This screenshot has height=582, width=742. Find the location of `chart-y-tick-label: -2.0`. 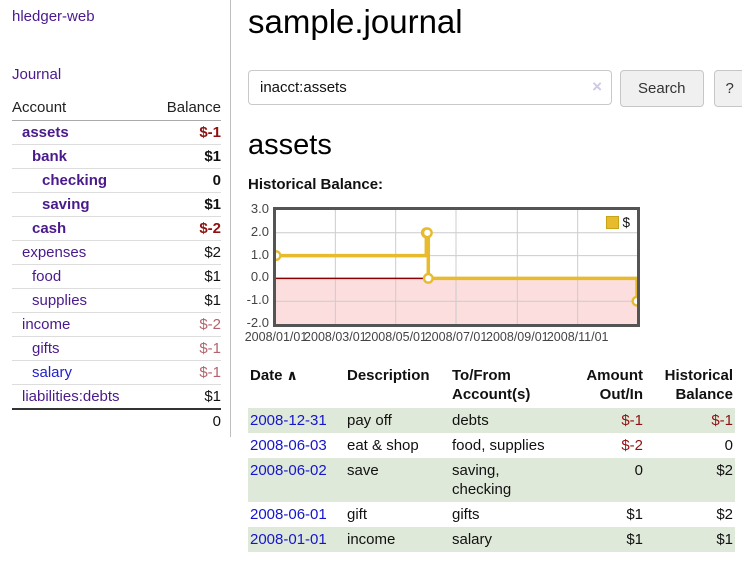

chart-y-tick-label: -2.0 is located at coordinates (257, 322).